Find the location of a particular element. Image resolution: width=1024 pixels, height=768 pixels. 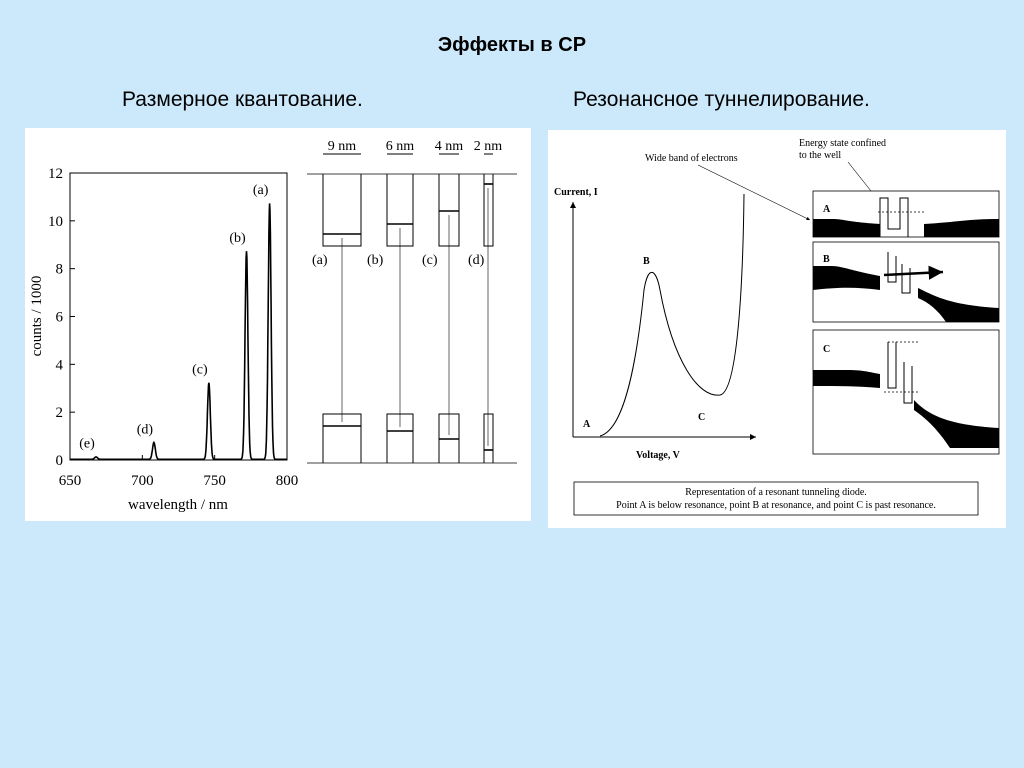

spectrum-ylabel: counts / 1000 is located at coordinates (37, 316).